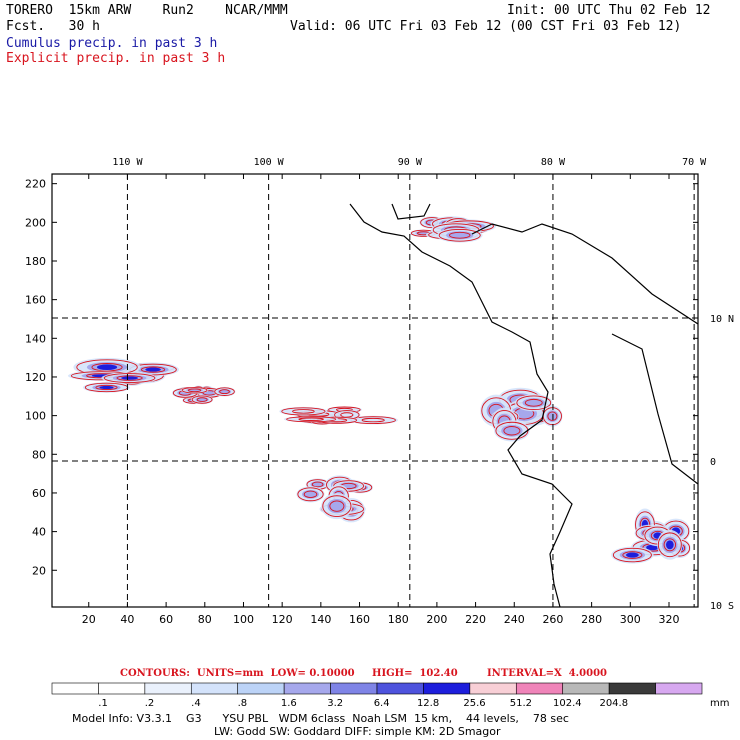 The width and height of the screenshot is (740, 740). Describe the element at coordinates (719, 703) in the screenshot. I see `colorbar-units-label: mm` at that location.